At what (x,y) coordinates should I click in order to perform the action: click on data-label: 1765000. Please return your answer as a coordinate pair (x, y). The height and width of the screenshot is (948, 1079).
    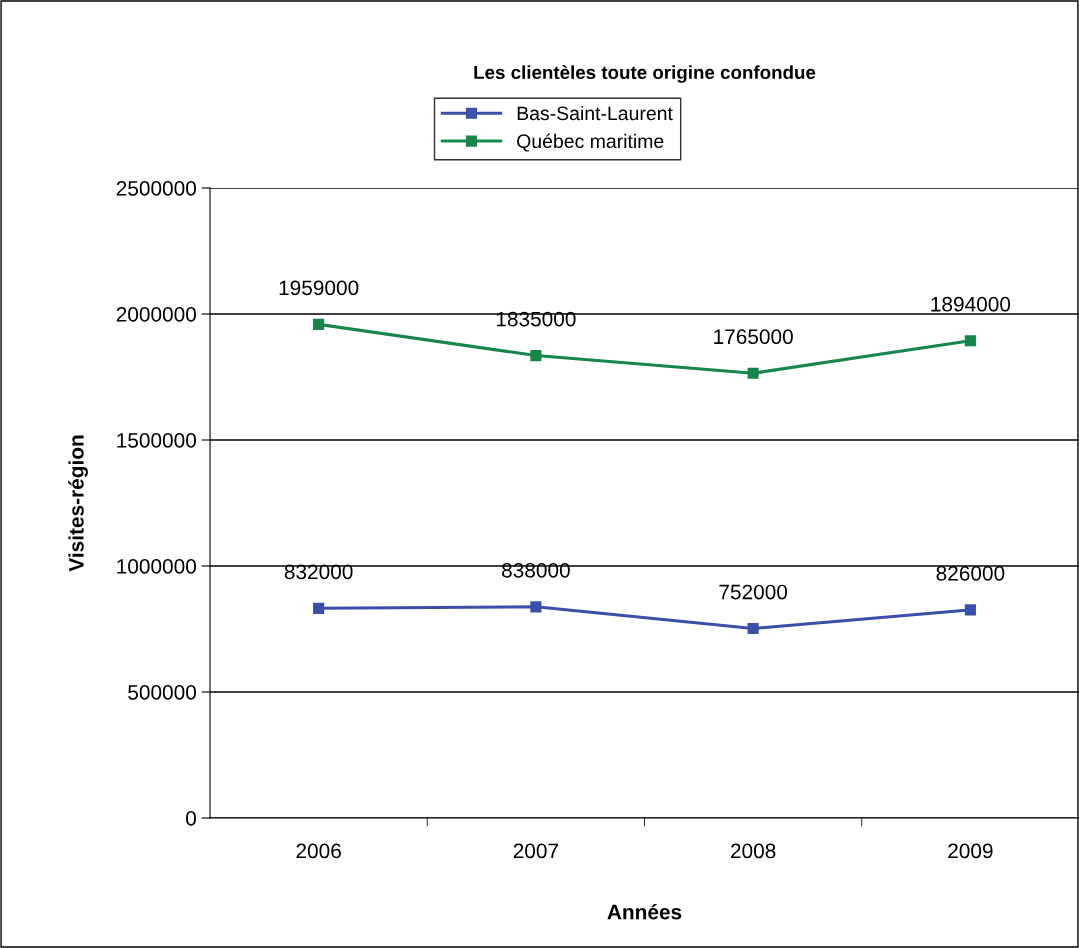
    Looking at the image, I should click on (753, 337).